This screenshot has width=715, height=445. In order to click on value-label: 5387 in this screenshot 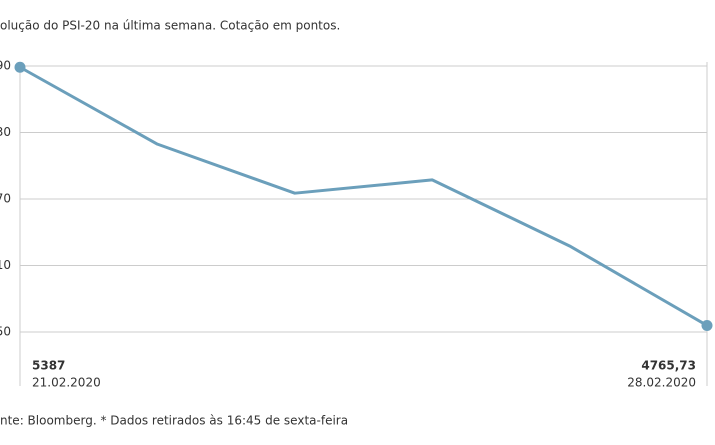, I will do `click(48, 366)`.